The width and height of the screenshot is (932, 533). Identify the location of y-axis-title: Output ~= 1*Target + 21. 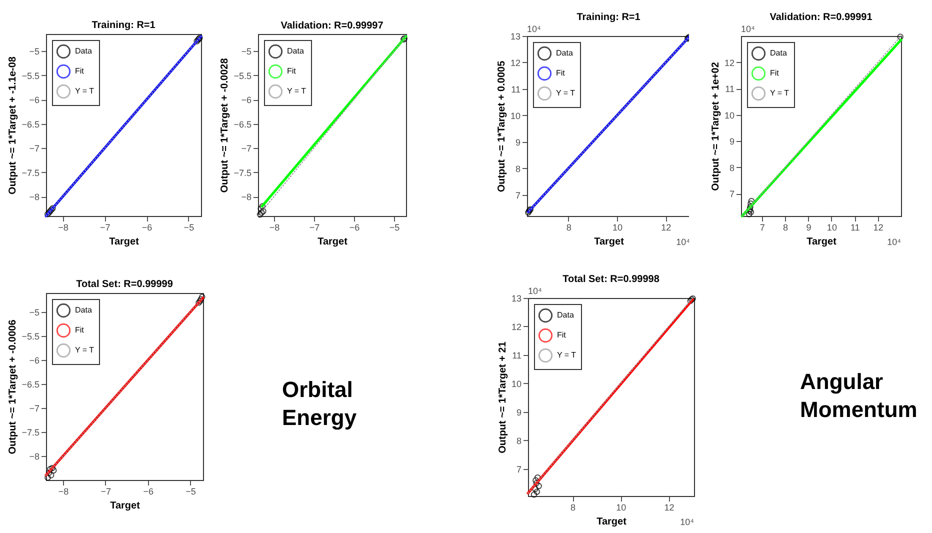
(502, 397).